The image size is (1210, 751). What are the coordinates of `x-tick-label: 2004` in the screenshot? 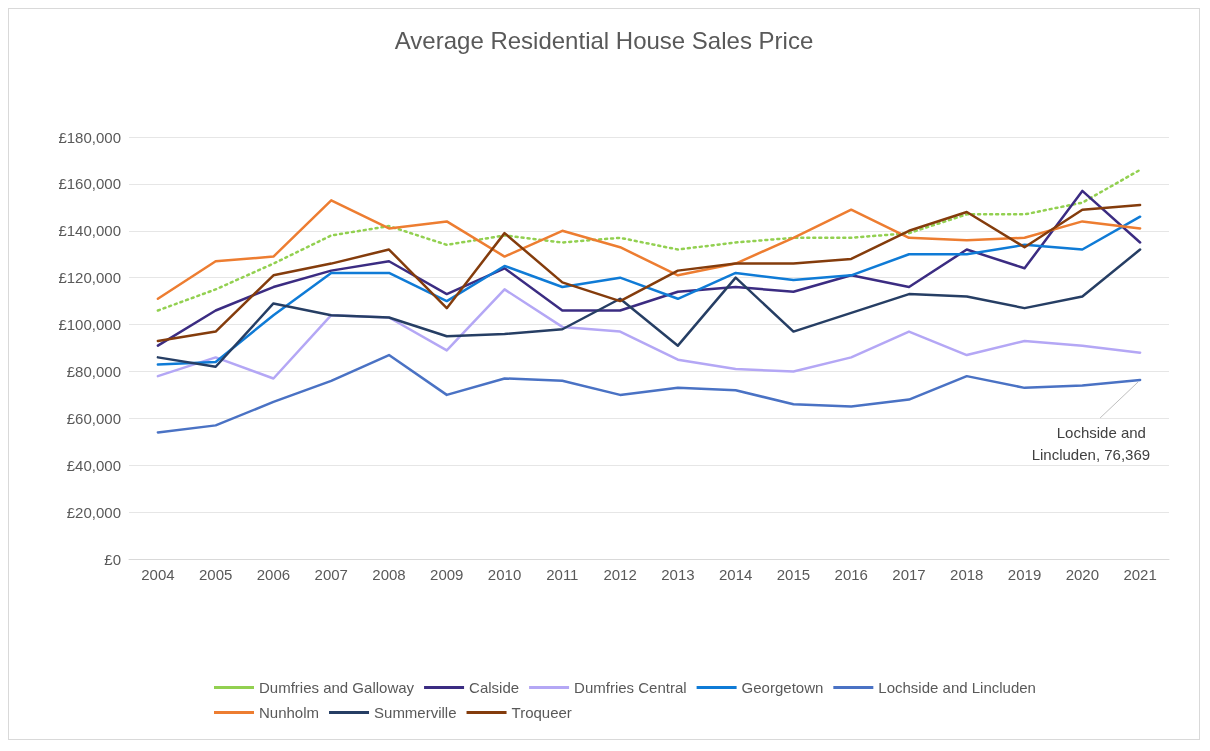 It's located at (158, 574).